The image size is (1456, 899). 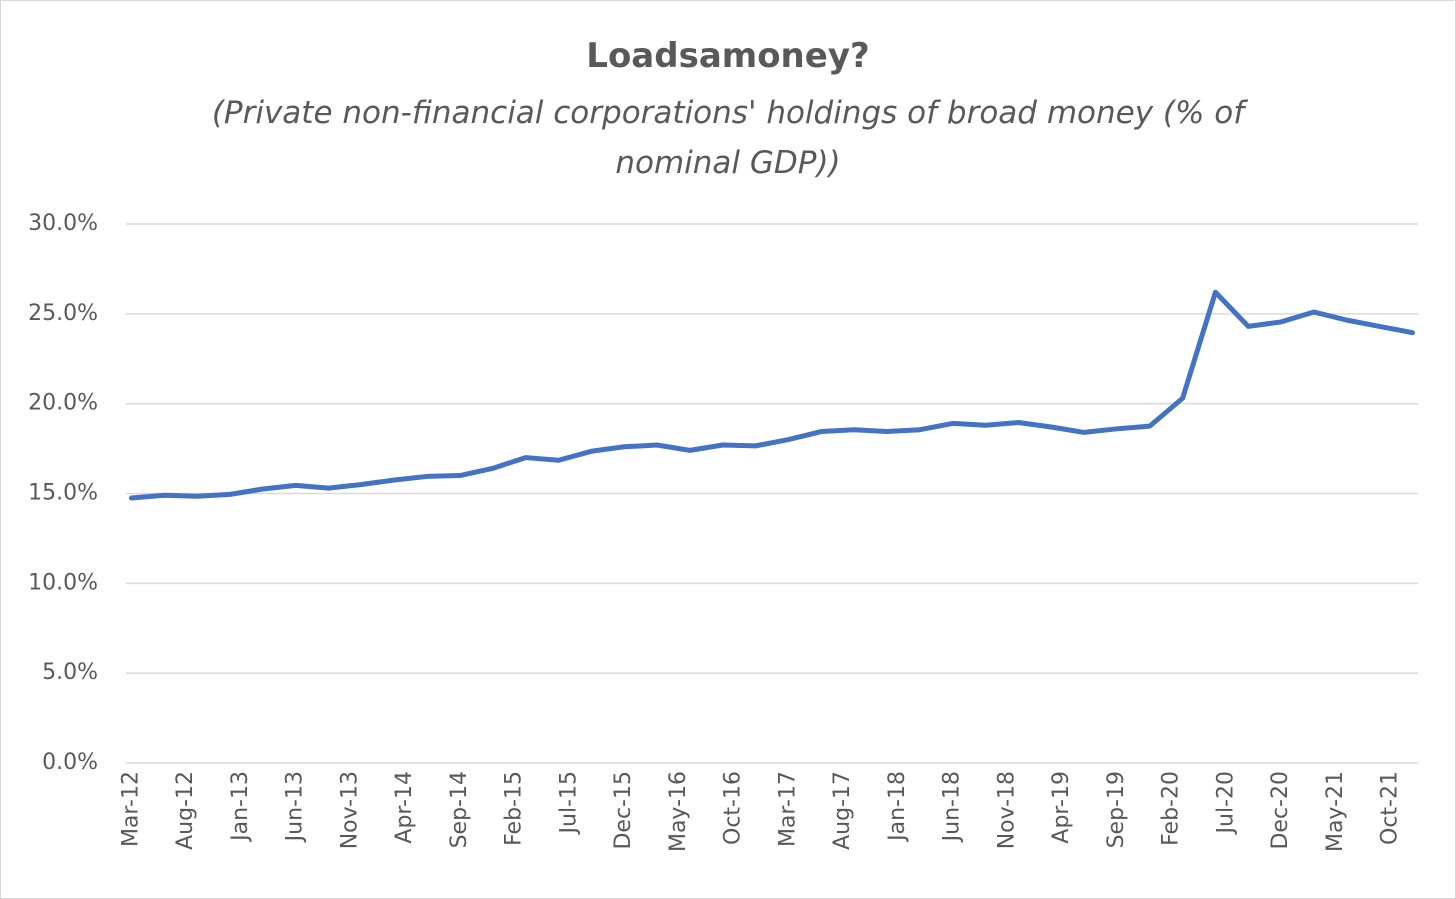 I want to click on y-tick-label: 20.0%, so click(x=63, y=403).